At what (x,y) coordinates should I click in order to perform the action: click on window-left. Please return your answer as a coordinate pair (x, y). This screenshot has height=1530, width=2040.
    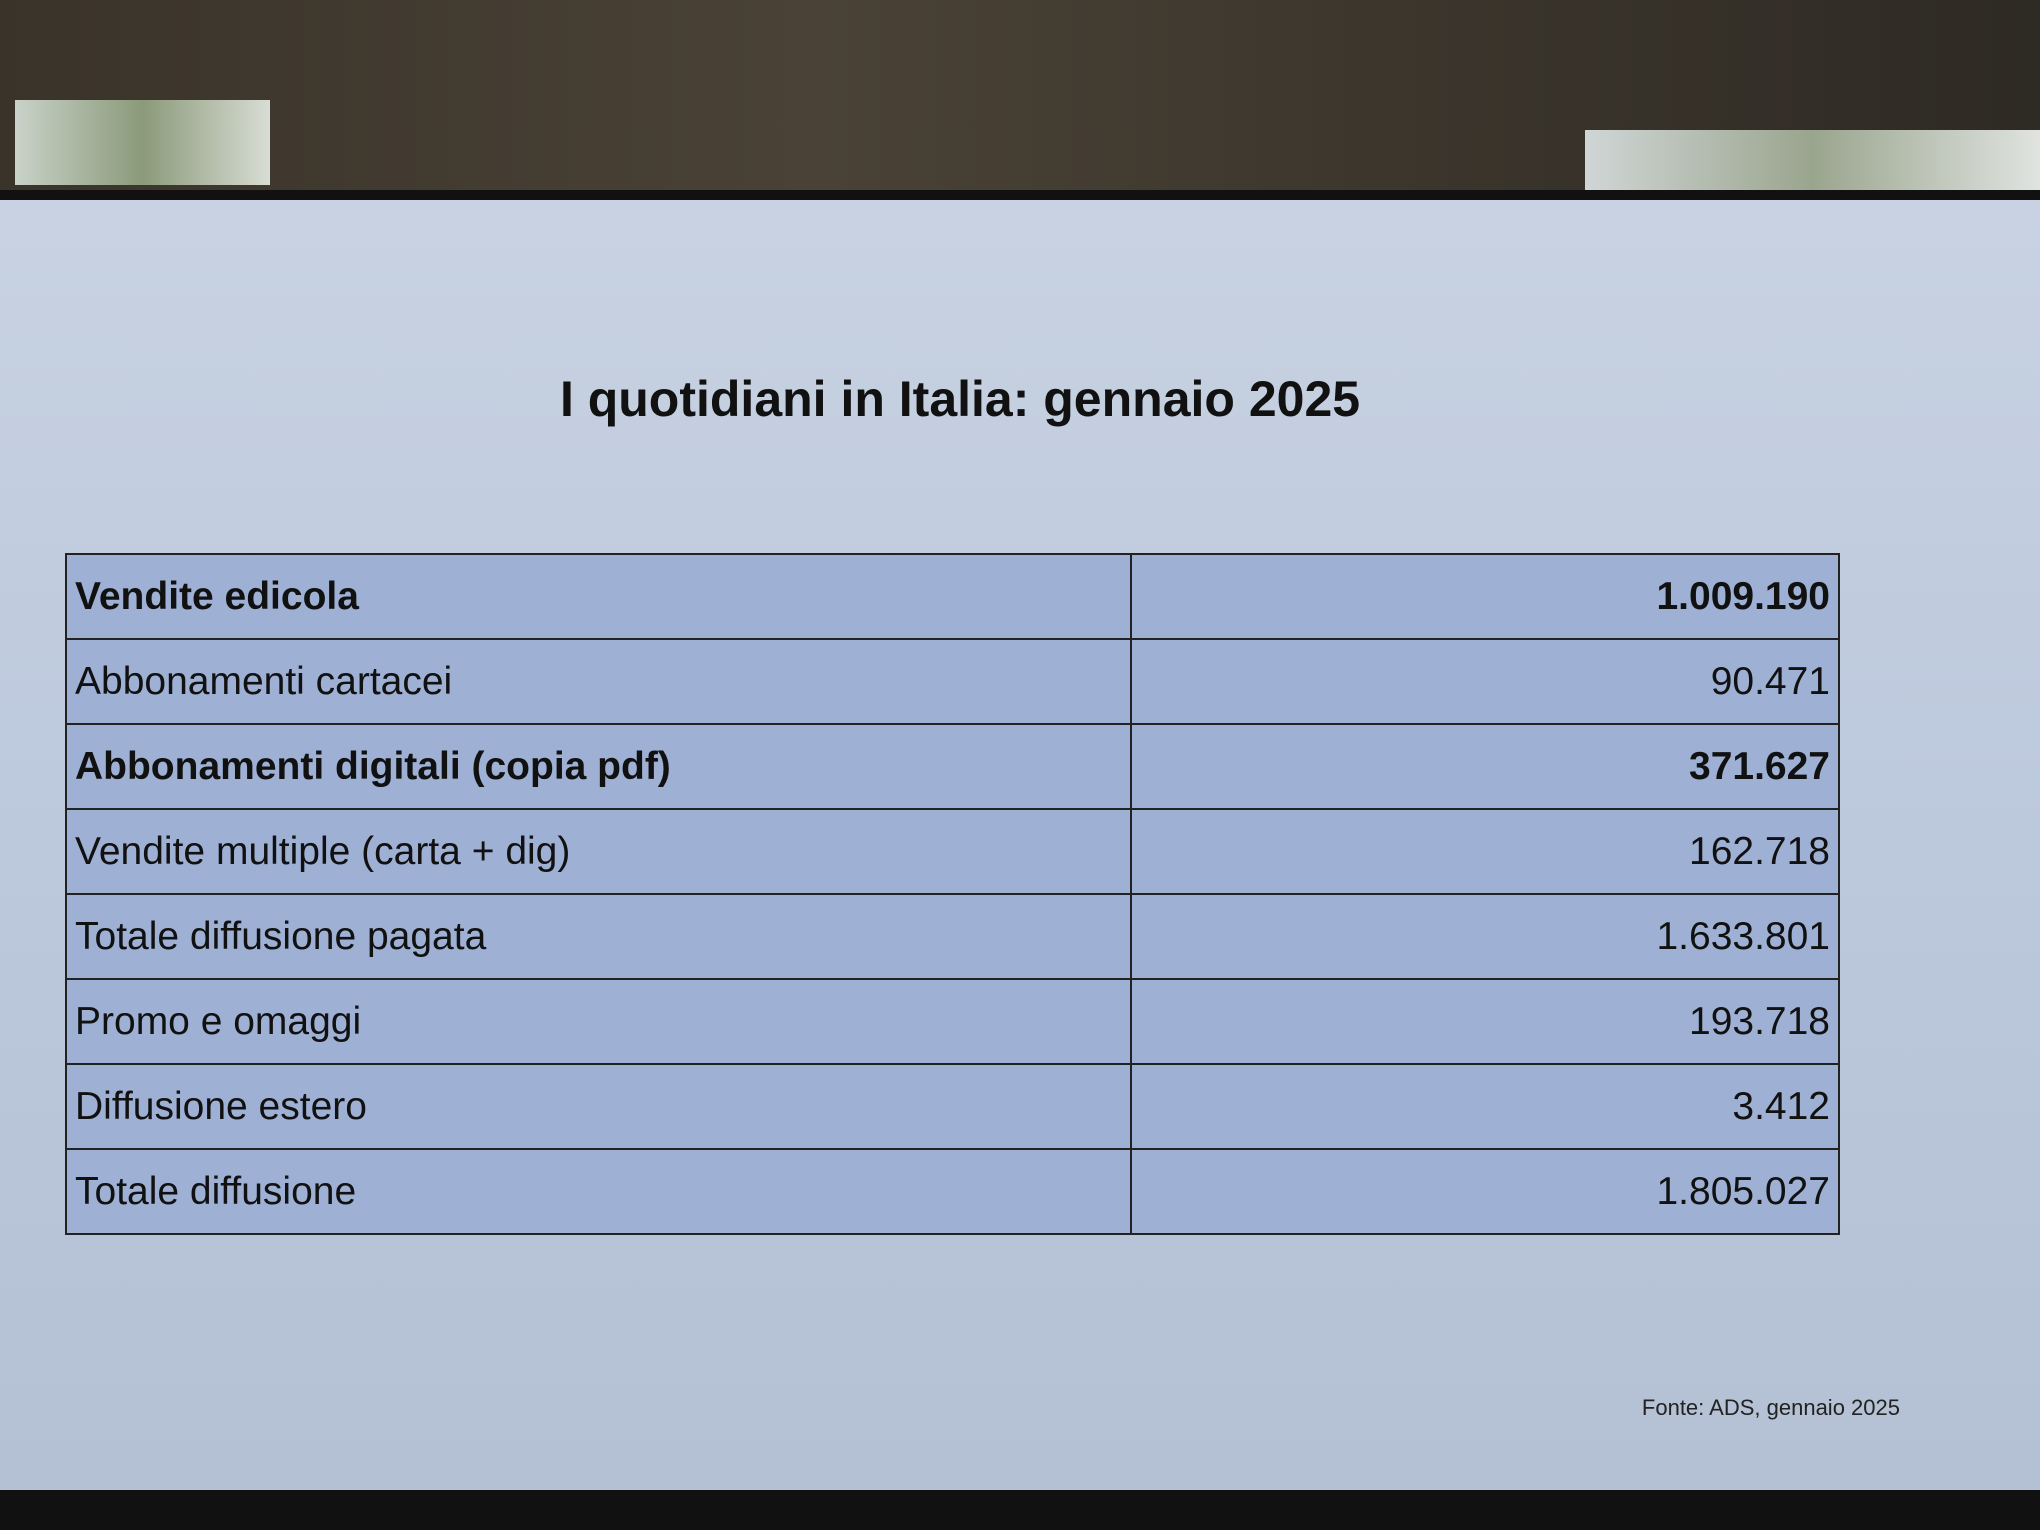
    Looking at the image, I should click on (142, 142).